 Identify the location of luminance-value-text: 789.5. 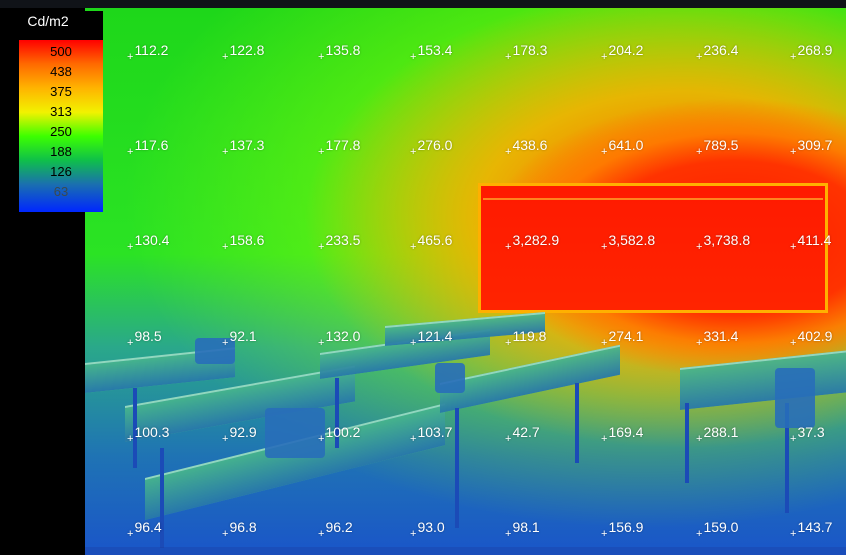
(721, 145).